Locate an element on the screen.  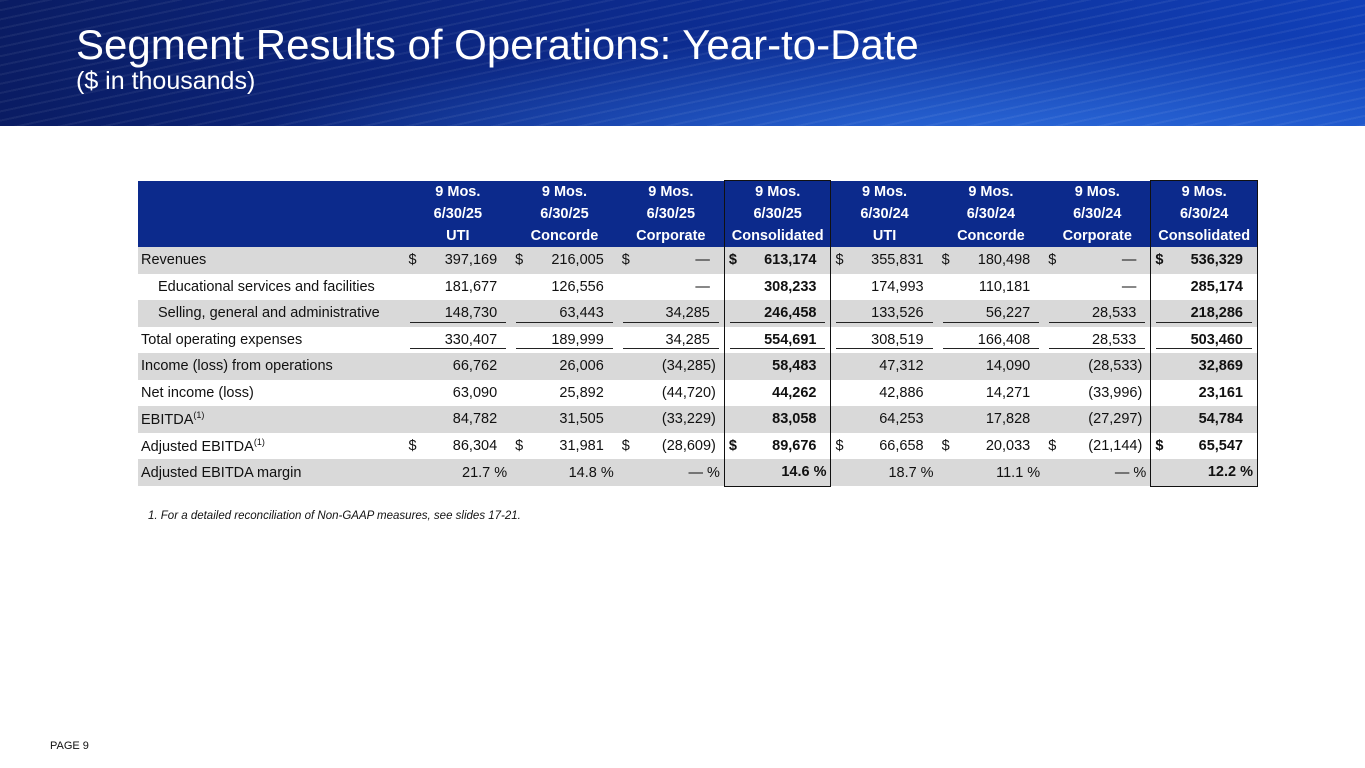
cell-consolidated: 218,286 is located at coordinates (1204, 313).